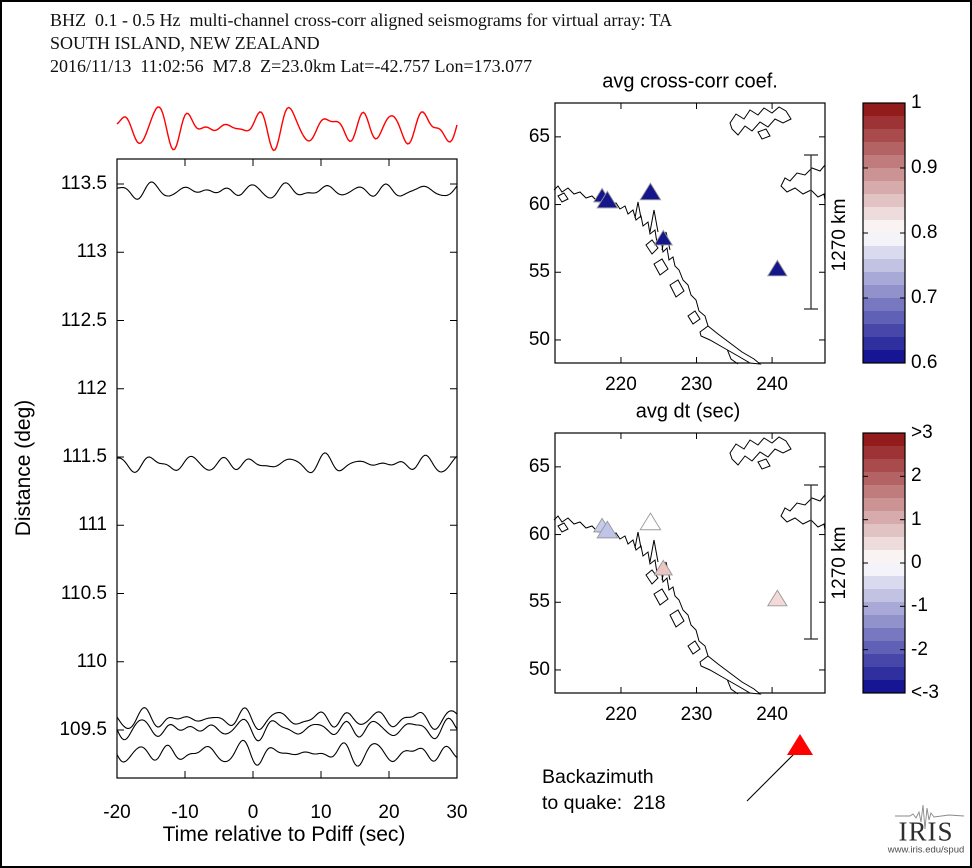  Describe the element at coordinates (926, 831) in the screenshot. I see `iris-logo-text: IRIS` at that location.